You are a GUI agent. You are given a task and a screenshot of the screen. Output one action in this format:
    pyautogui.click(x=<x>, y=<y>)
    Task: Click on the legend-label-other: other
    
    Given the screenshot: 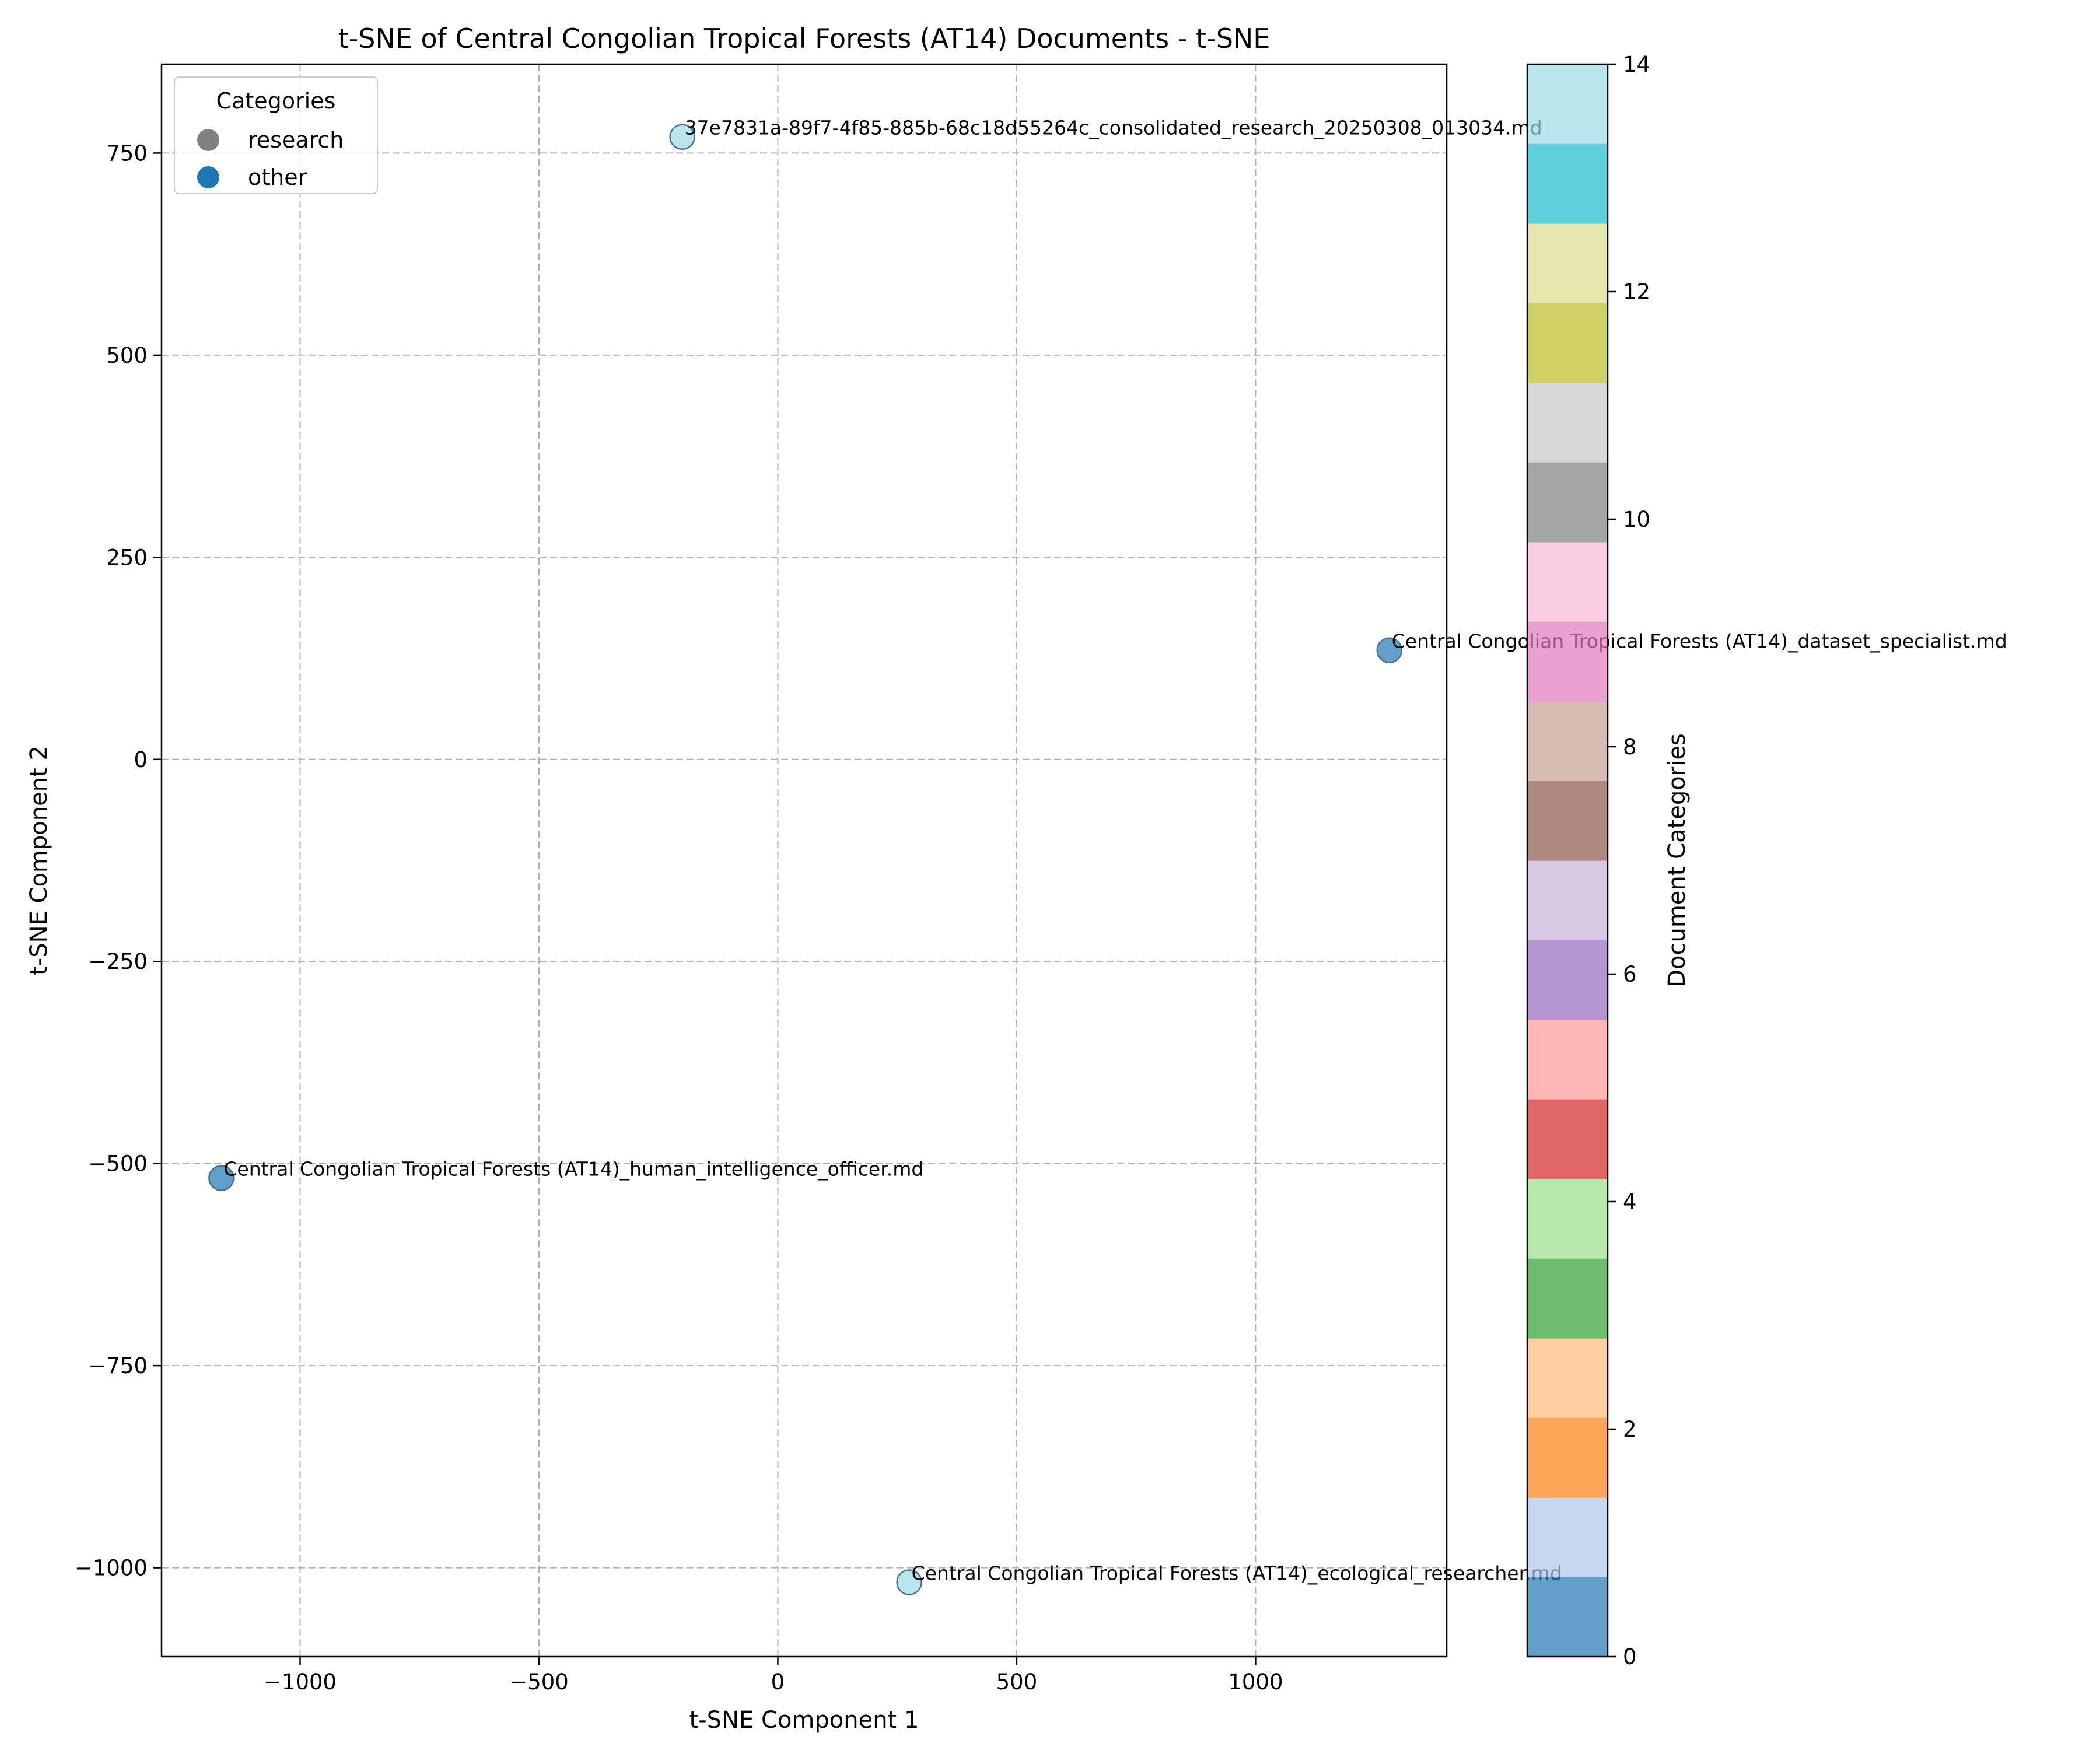 What is the action you would take?
    pyautogui.click(x=277, y=177)
    